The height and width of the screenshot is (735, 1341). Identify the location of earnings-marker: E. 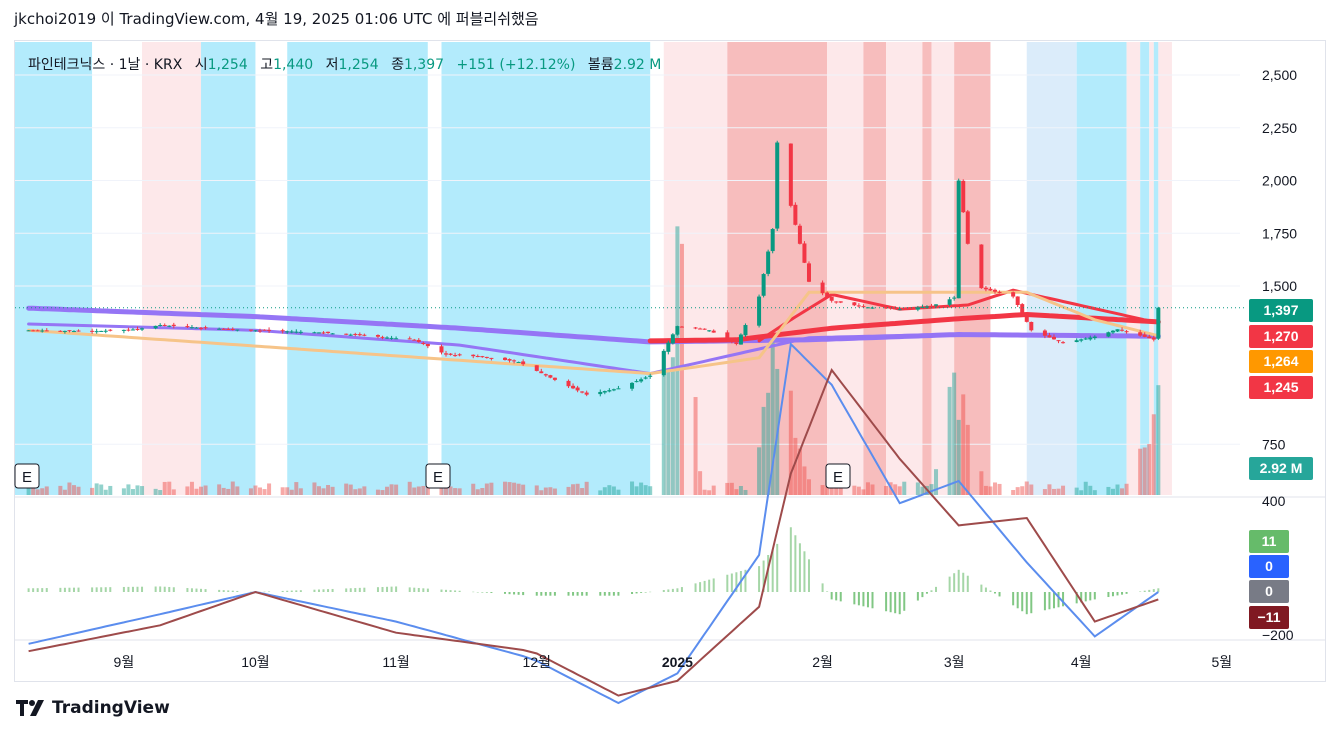
(838, 476).